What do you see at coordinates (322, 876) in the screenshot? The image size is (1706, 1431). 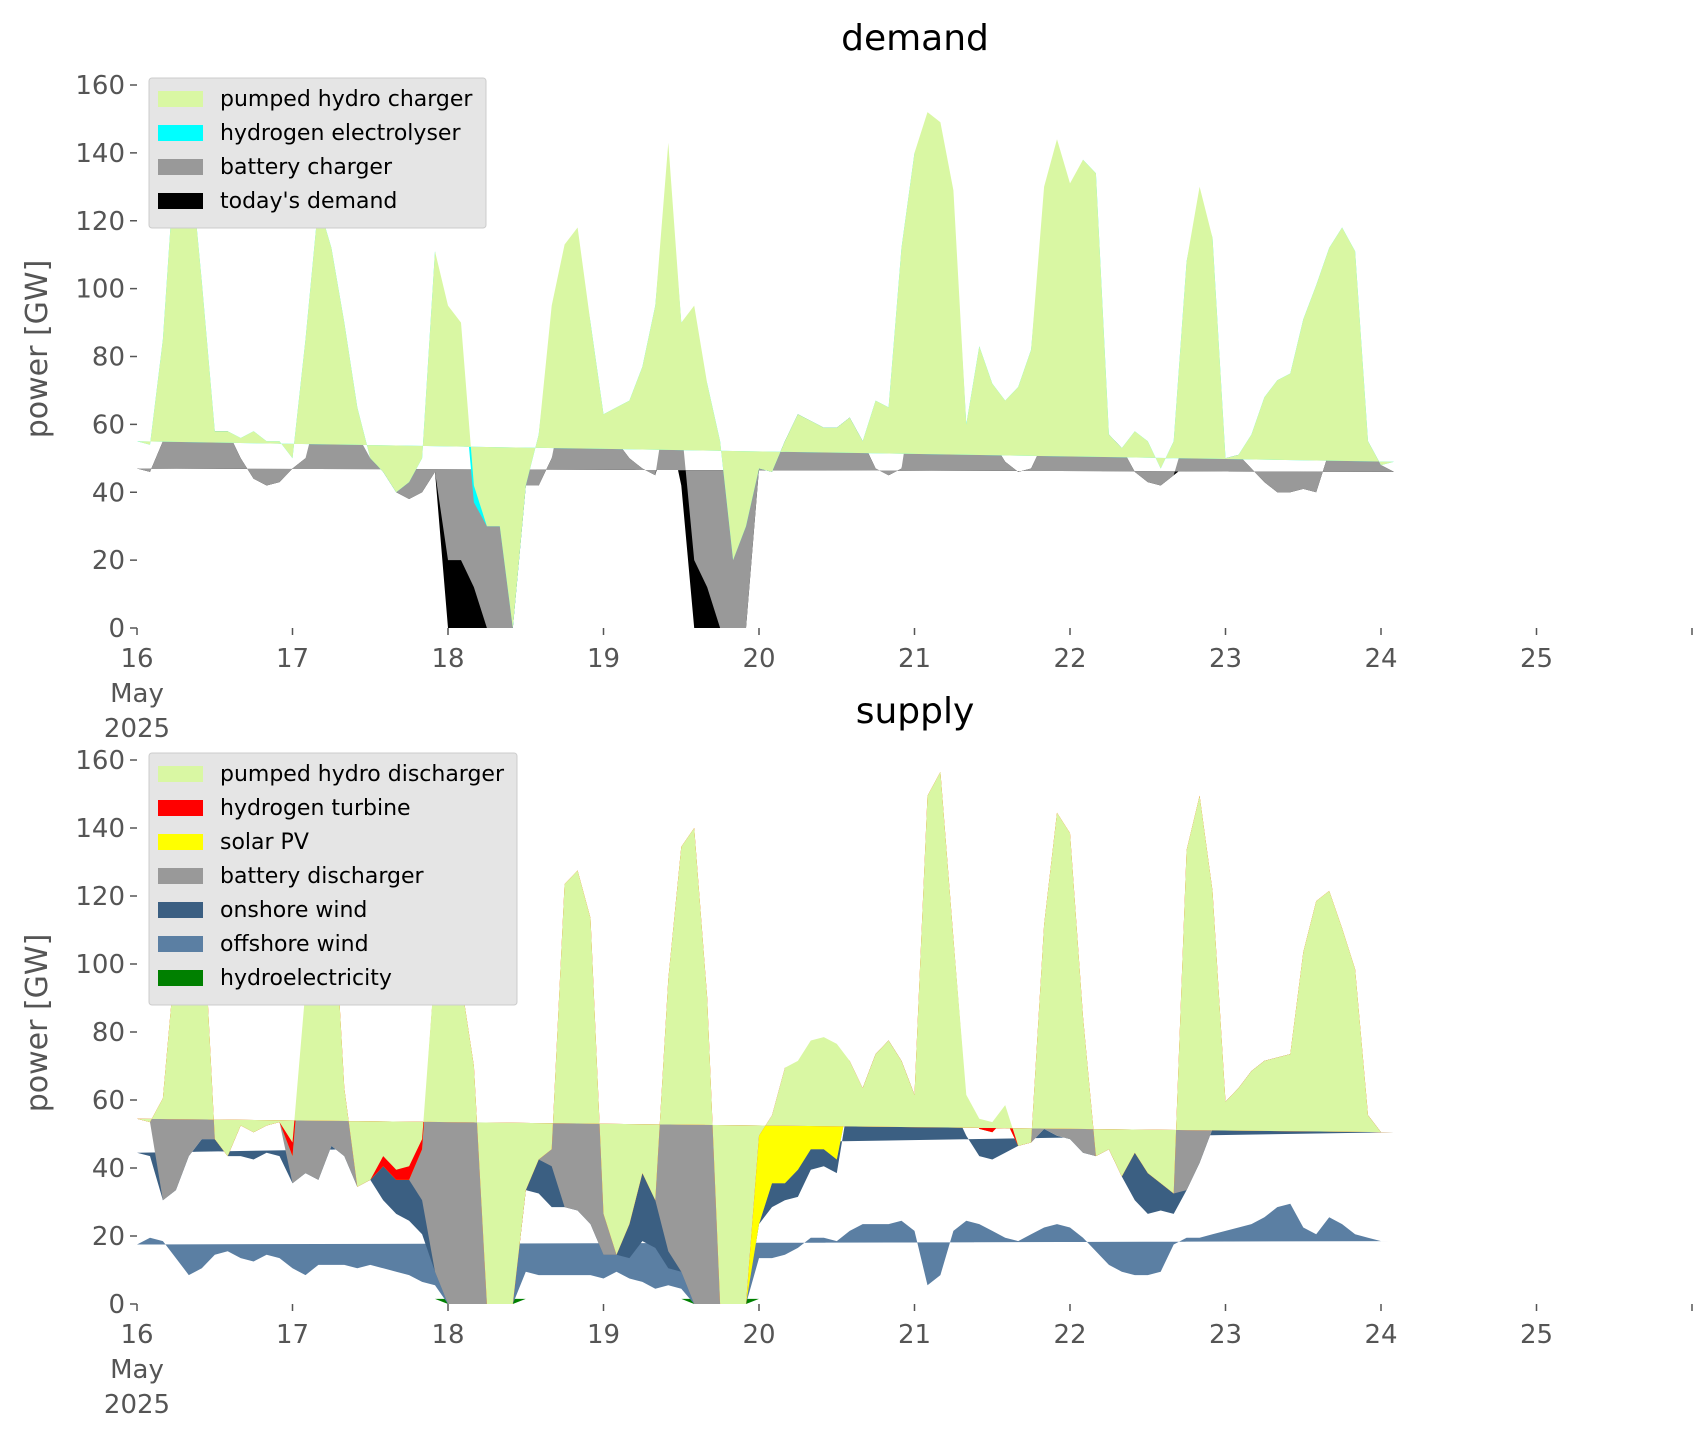 I see `supply-legend-label-battery-discharger: battery discharger` at bounding box center [322, 876].